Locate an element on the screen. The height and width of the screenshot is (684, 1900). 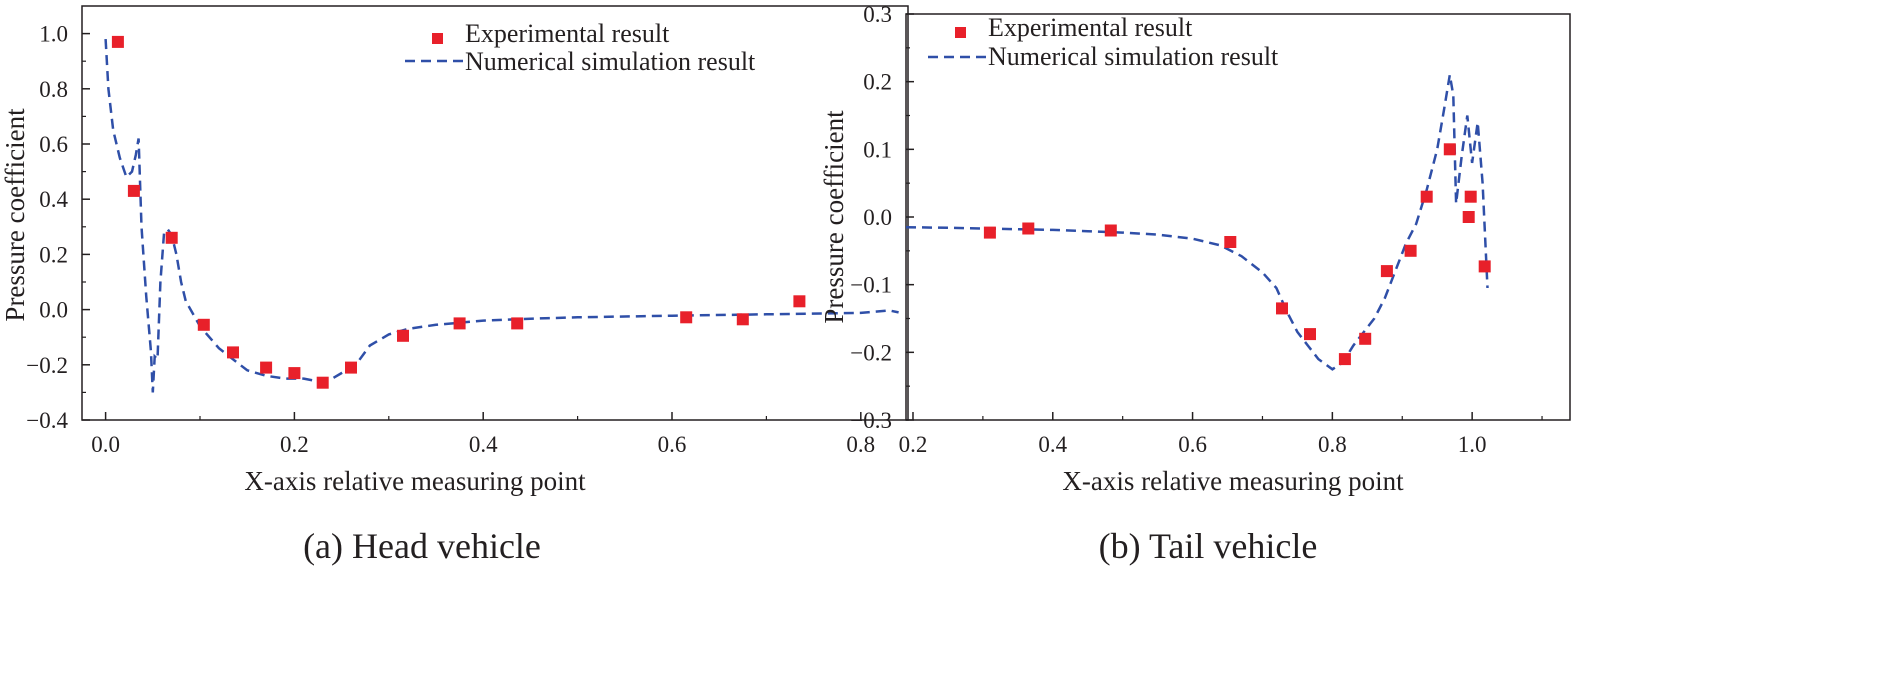
simulation-line-b is located at coordinates (1197, 222).